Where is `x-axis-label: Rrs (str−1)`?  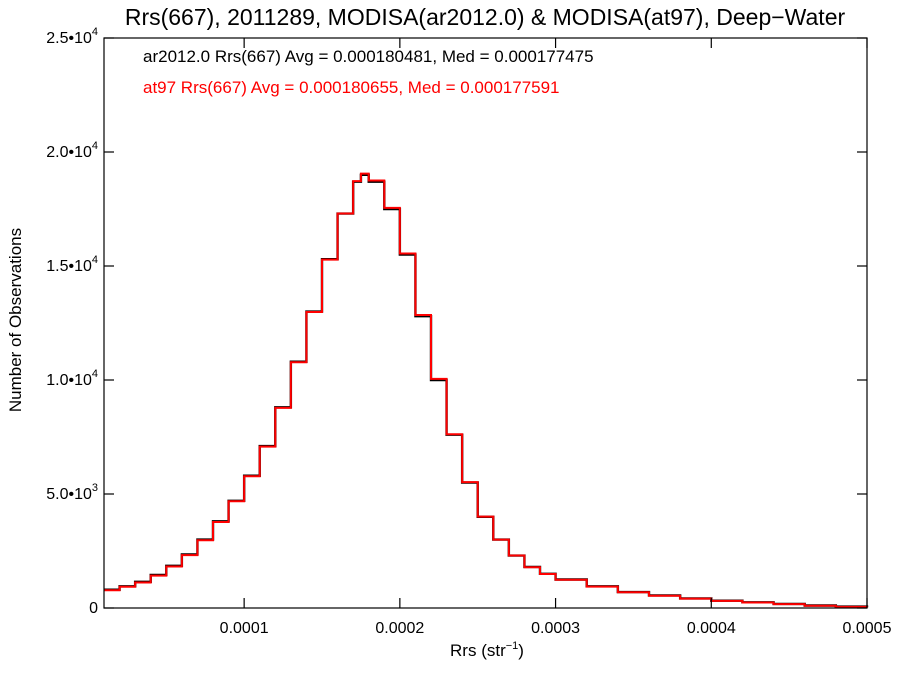
x-axis-label: Rrs (str−1) is located at coordinates (487, 650).